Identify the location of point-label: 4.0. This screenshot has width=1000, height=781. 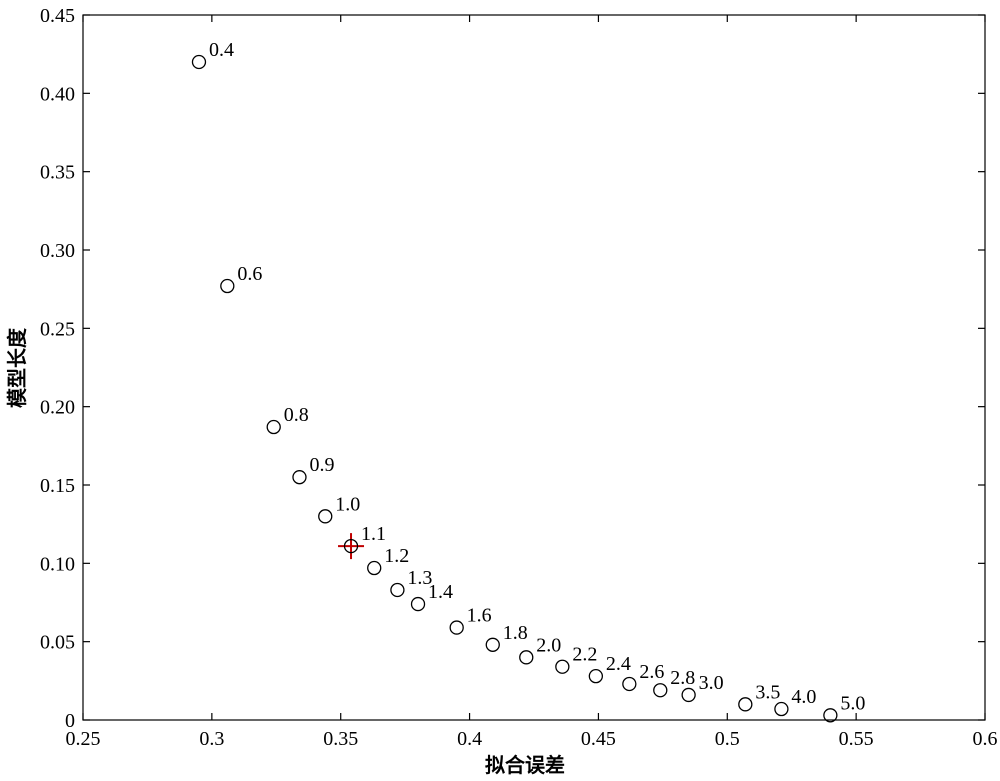
(803, 697).